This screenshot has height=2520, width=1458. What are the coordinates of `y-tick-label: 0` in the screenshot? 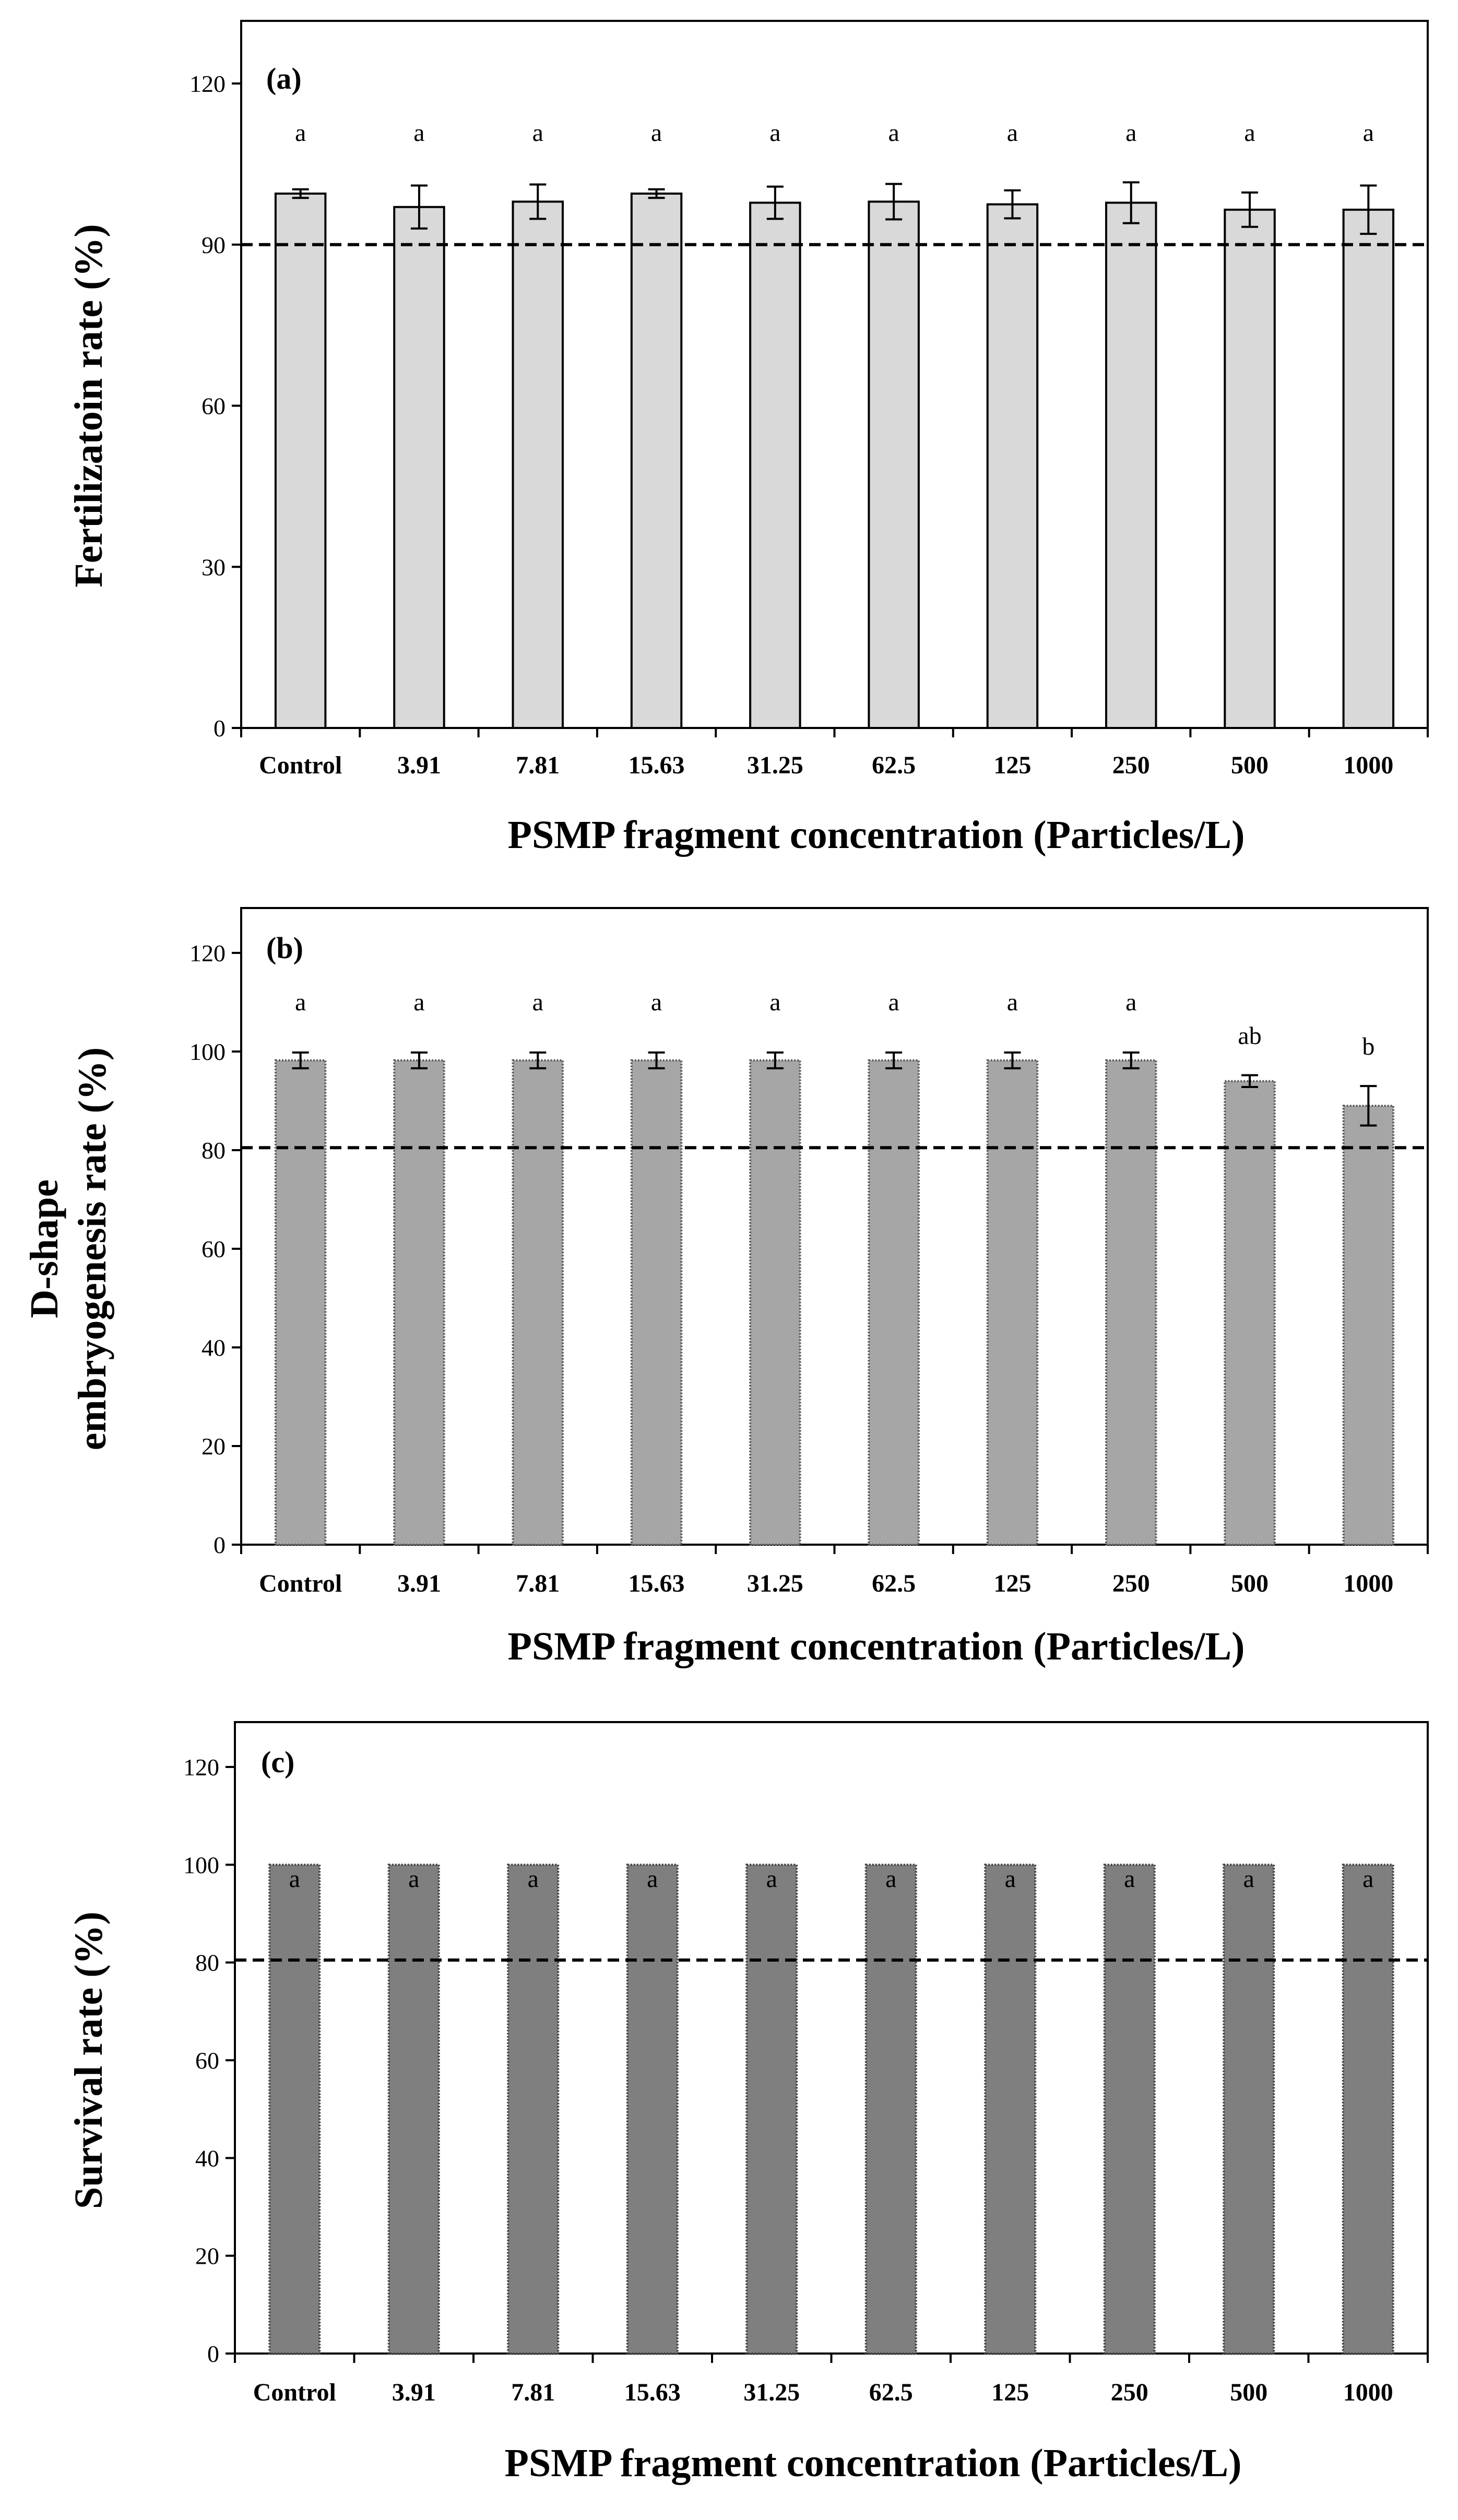 It's located at (220, 1545).